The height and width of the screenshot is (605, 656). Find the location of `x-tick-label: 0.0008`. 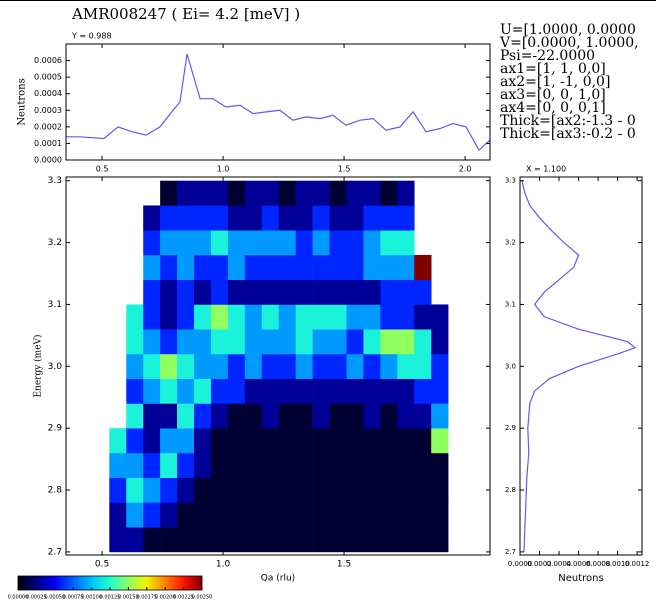

x-tick-label: 0.0008 is located at coordinates (598, 564).